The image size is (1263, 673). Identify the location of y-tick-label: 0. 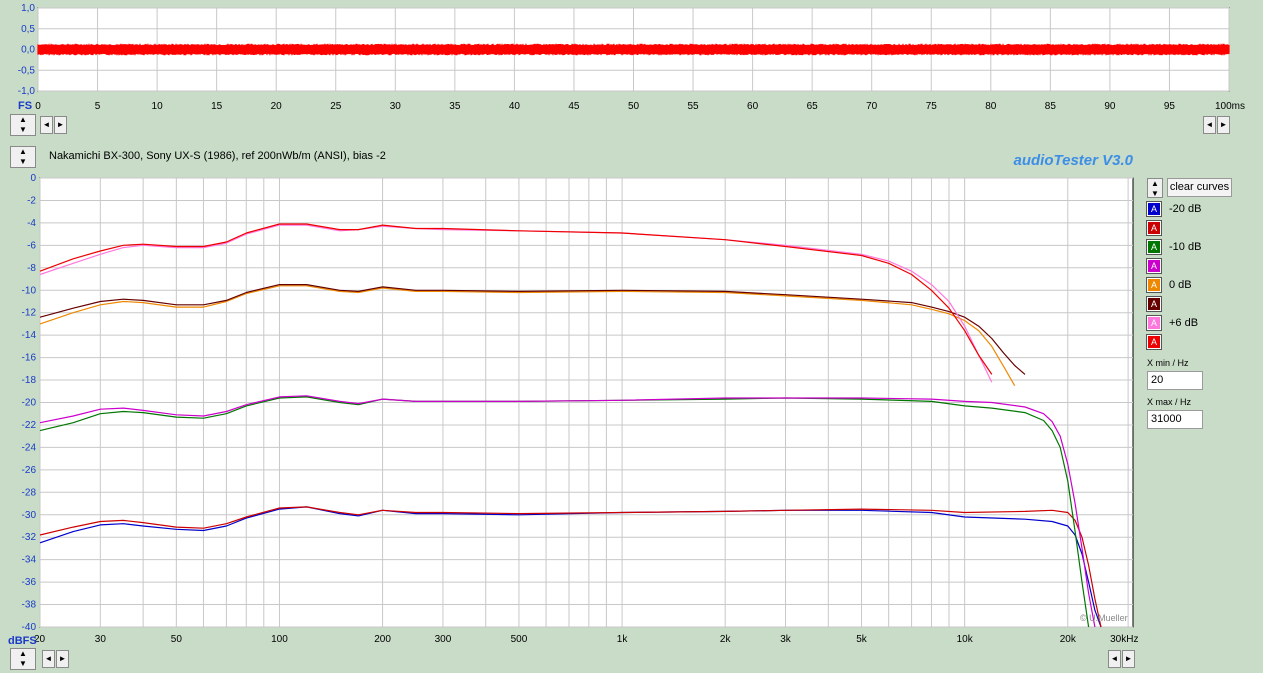
(33, 178).